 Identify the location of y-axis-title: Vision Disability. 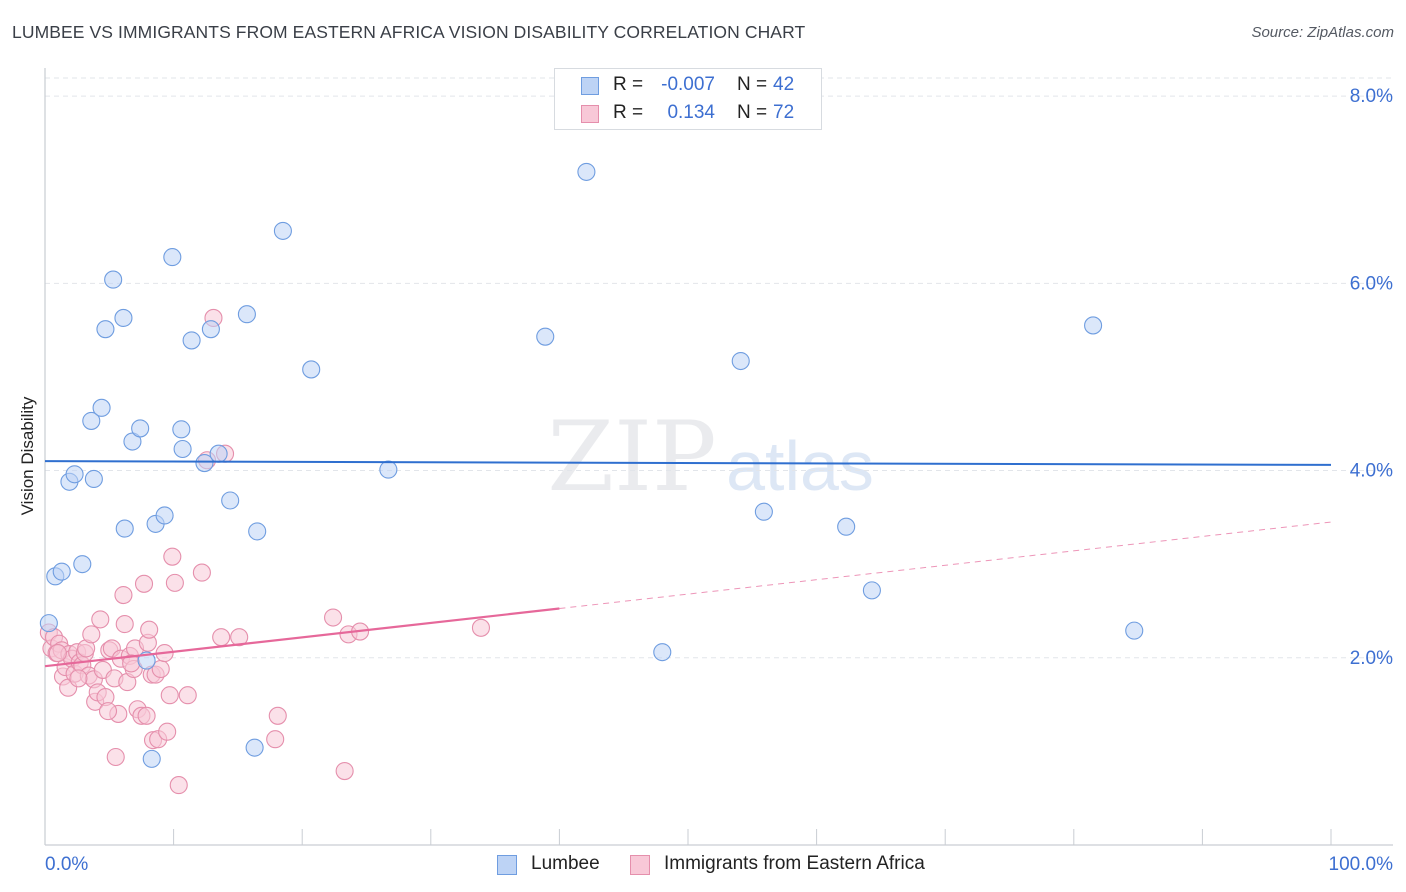
(27, 456).